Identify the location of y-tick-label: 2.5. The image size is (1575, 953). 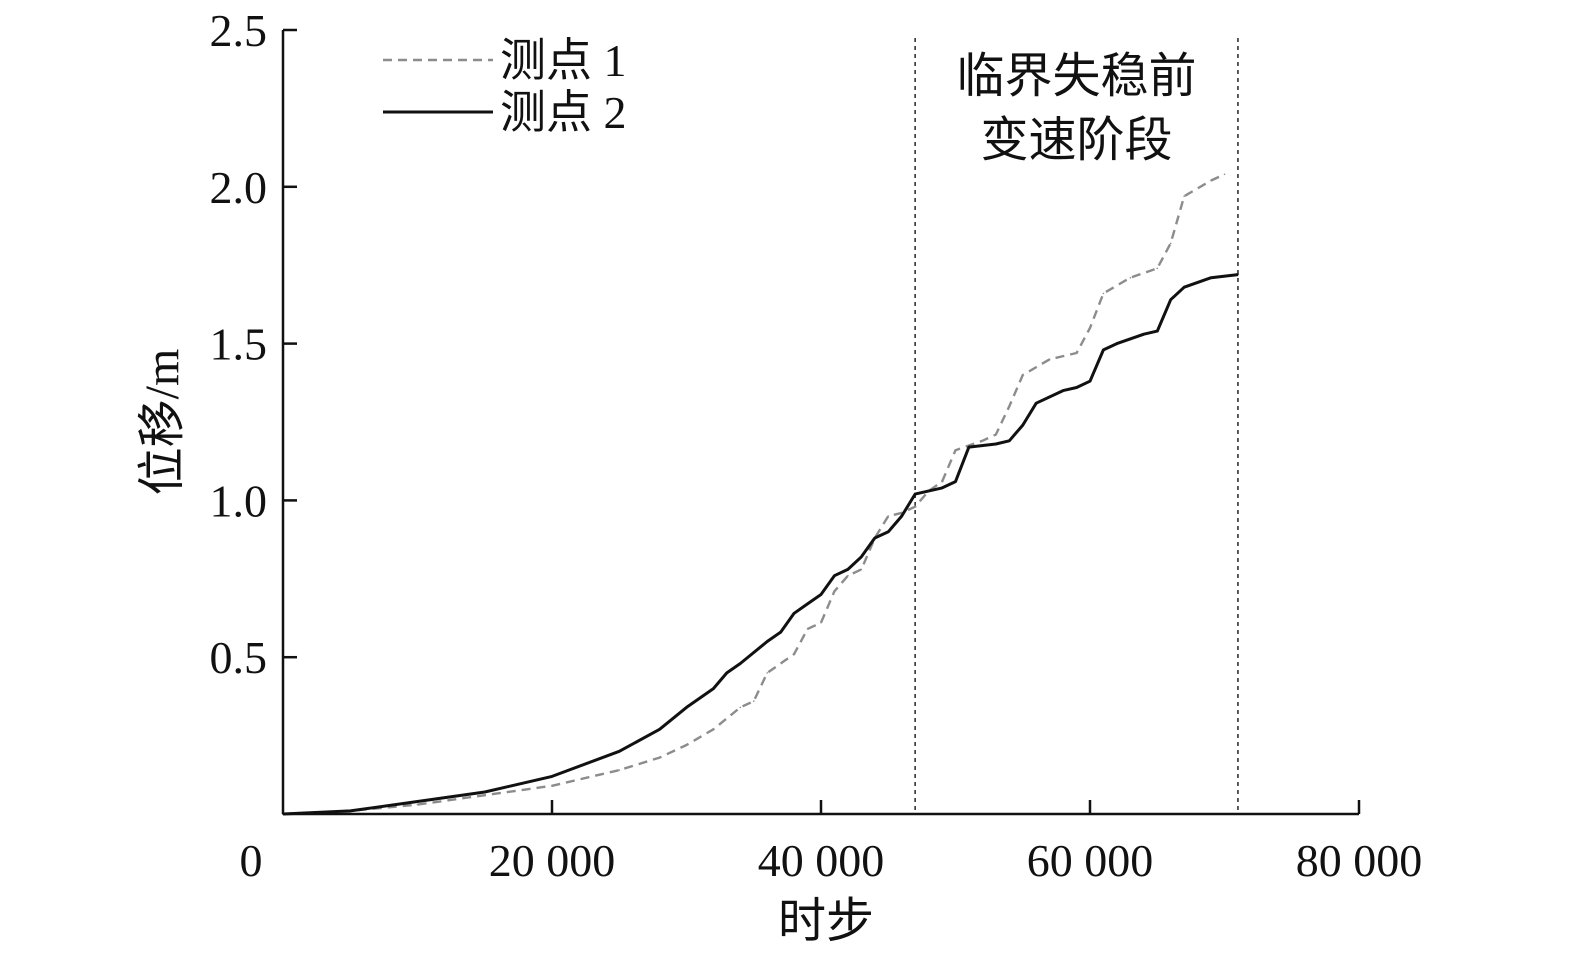
(239, 30).